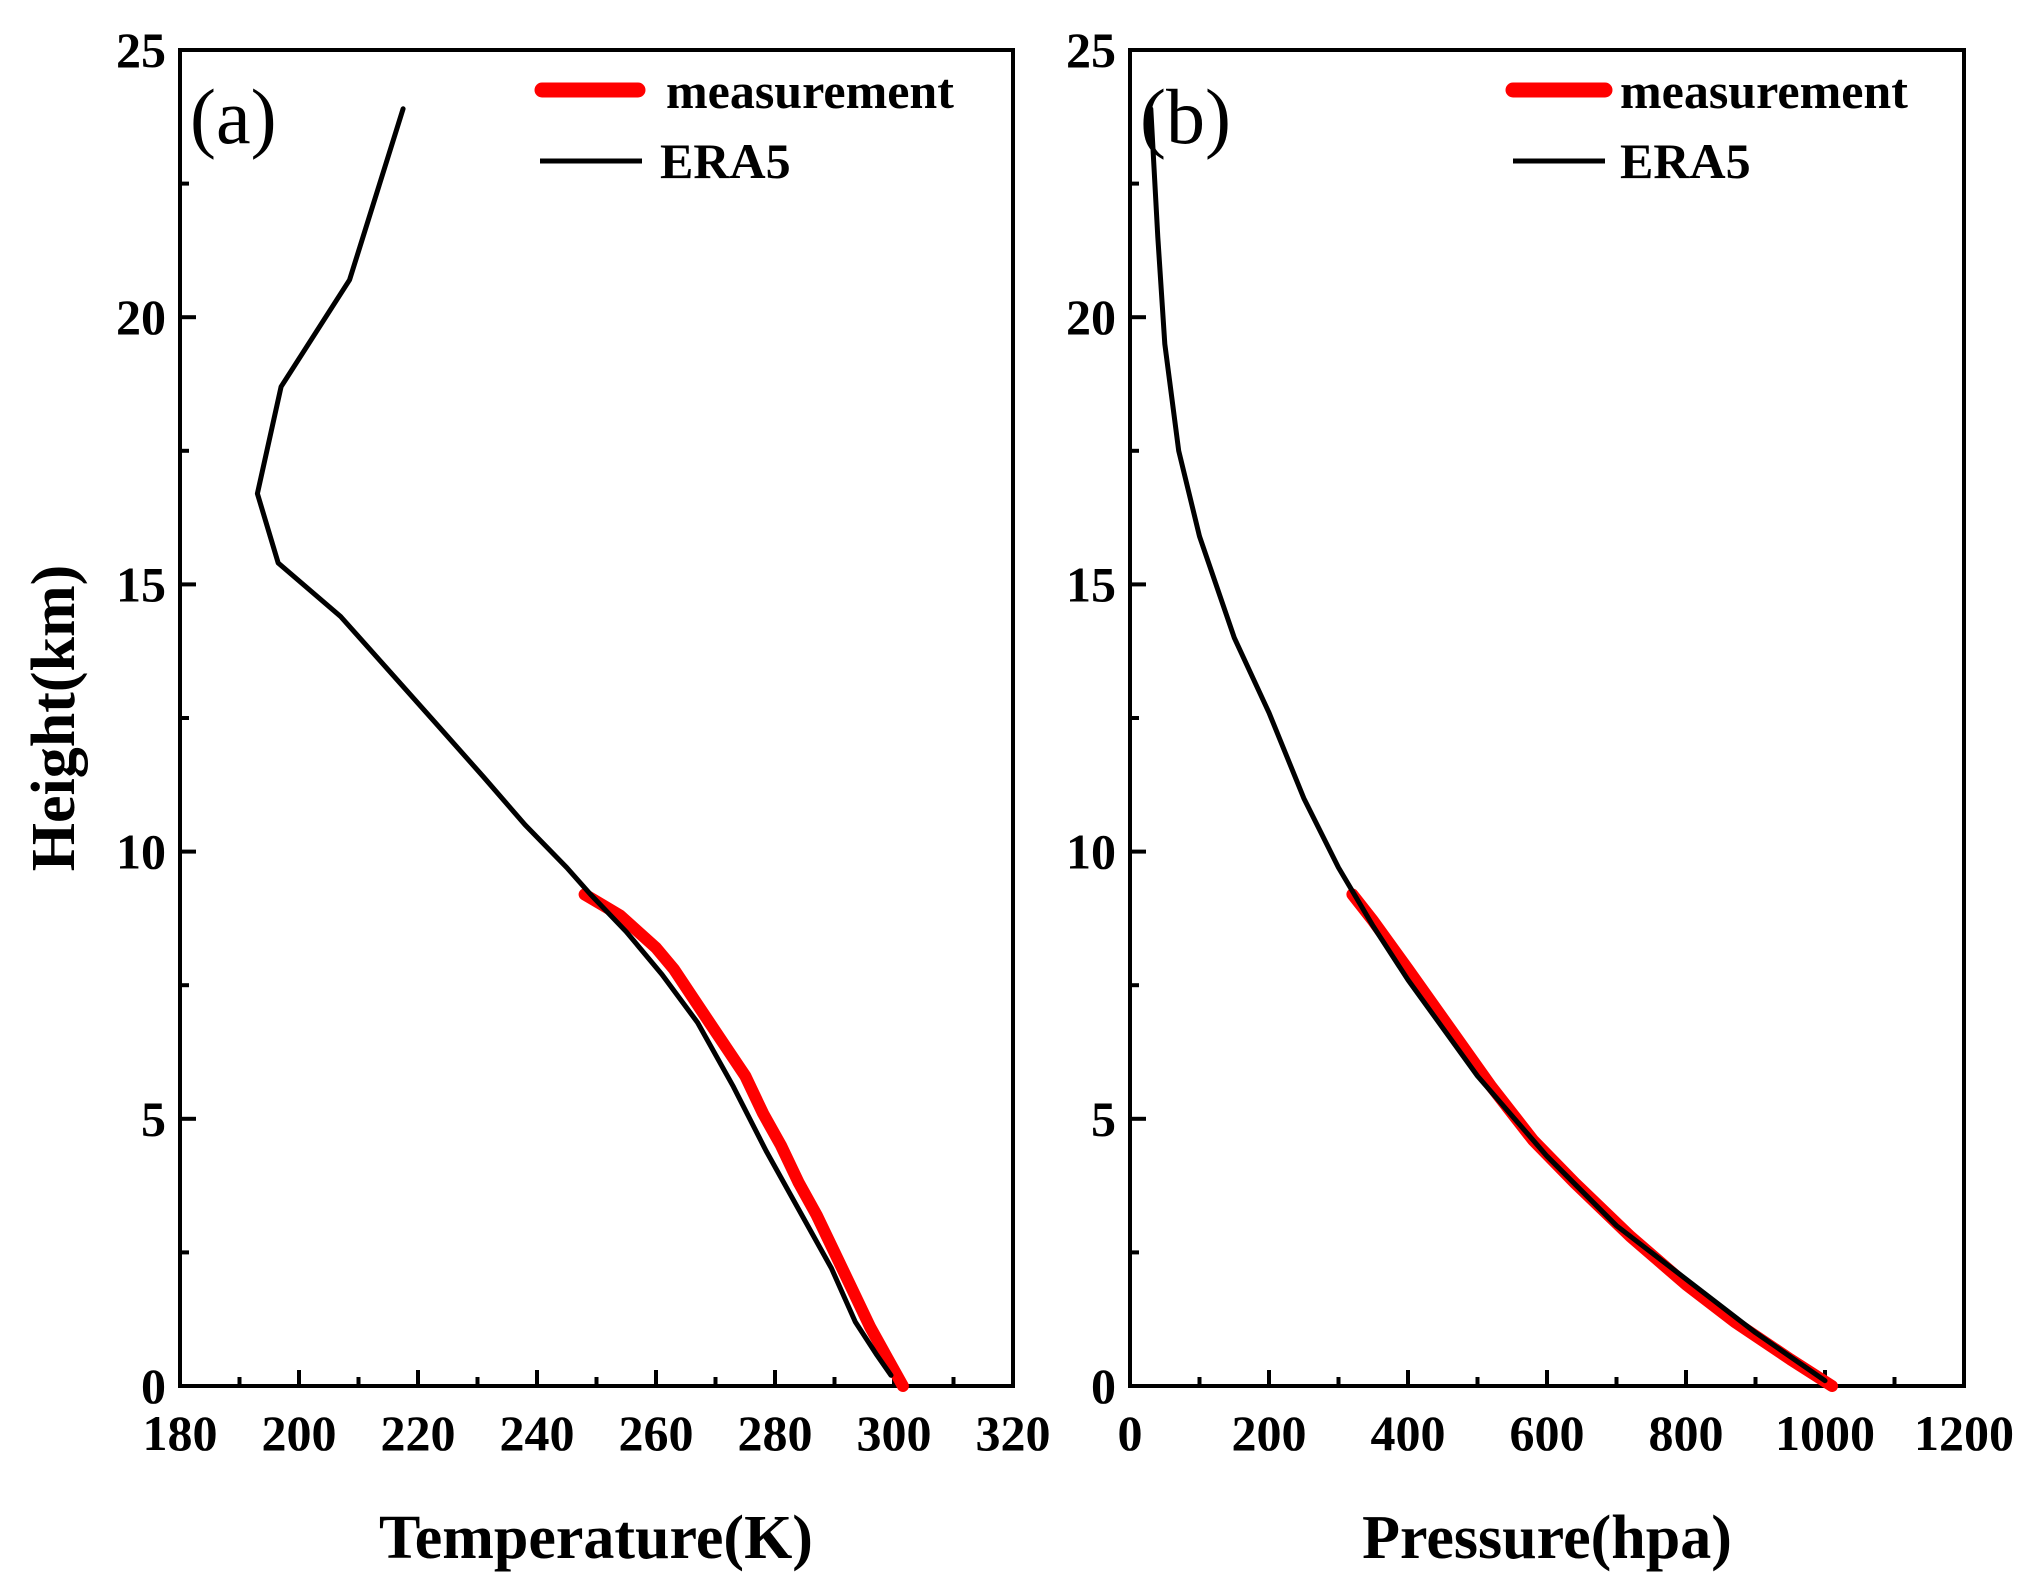 The height and width of the screenshot is (1590, 2031). What do you see at coordinates (180, 1433) in the screenshot?
I see `x-tick-label: 180` at bounding box center [180, 1433].